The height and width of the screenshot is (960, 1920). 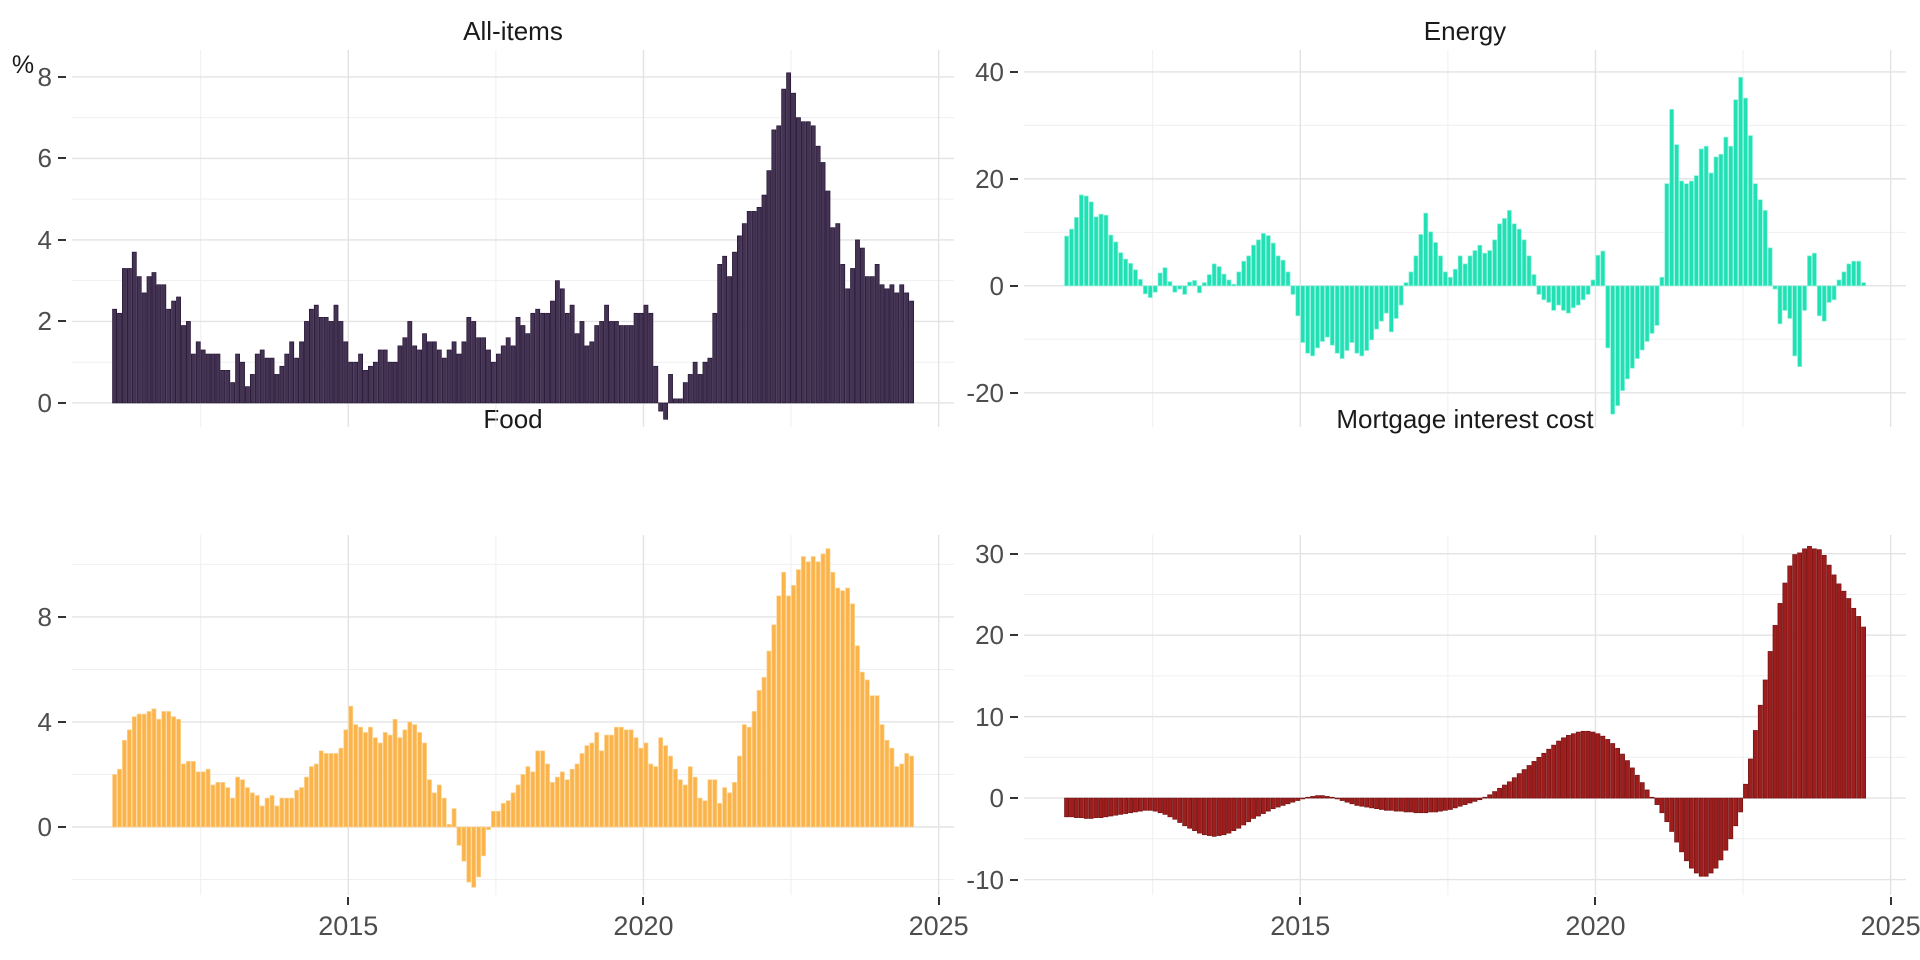 What do you see at coordinates (985, 392) in the screenshot?
I see `y-tick-label: -20` at bounding box center [985, 392].